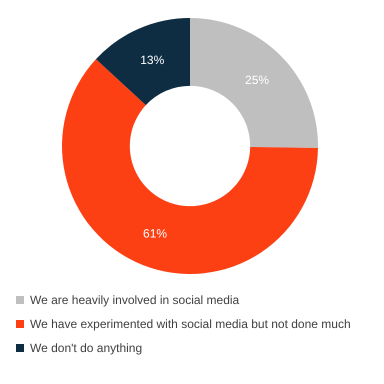 The image size is (384, 384). What do you see at coordinates (257, 80) in the screenshot?
I see `data-label: 25%` at bounding box center [257, 80].